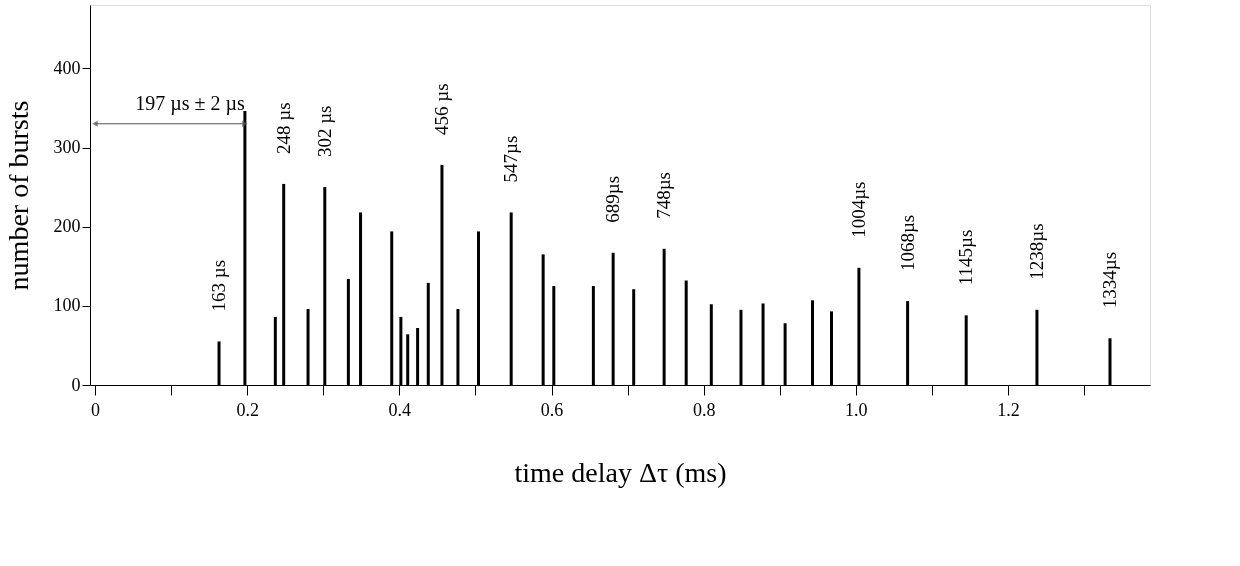  Describe the element at coordinates (704, 409) in the screenshot. I see `x-tick-label: 0.8` at that location.